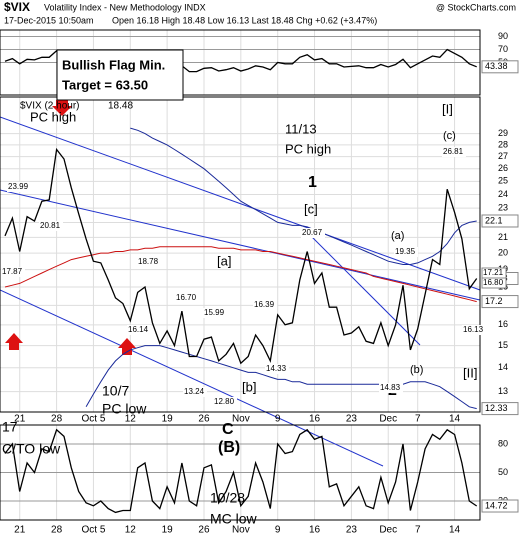 The width and height of the screenshot is (520, 545). I want to click on callout: 23.99, so click(18, 186).